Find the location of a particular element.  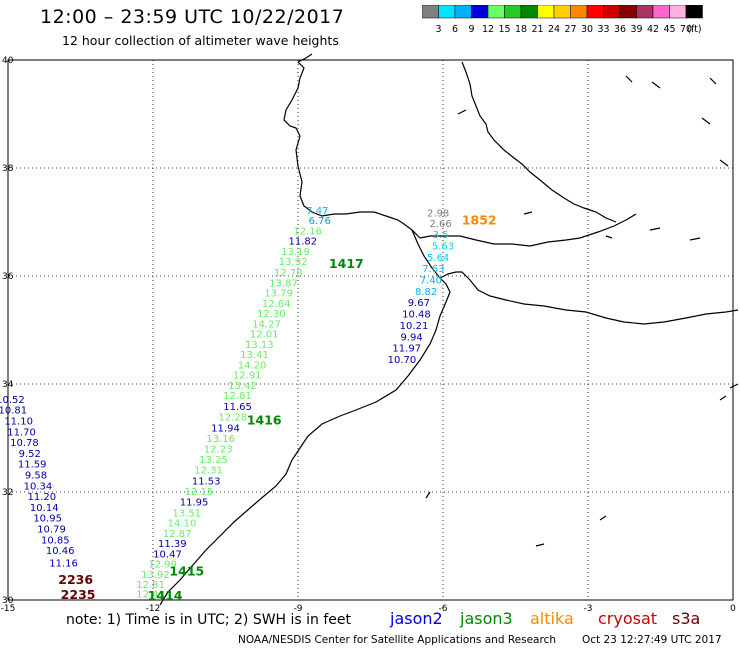

wave-height-value: 13.79 is located at coordinates (278, 294).